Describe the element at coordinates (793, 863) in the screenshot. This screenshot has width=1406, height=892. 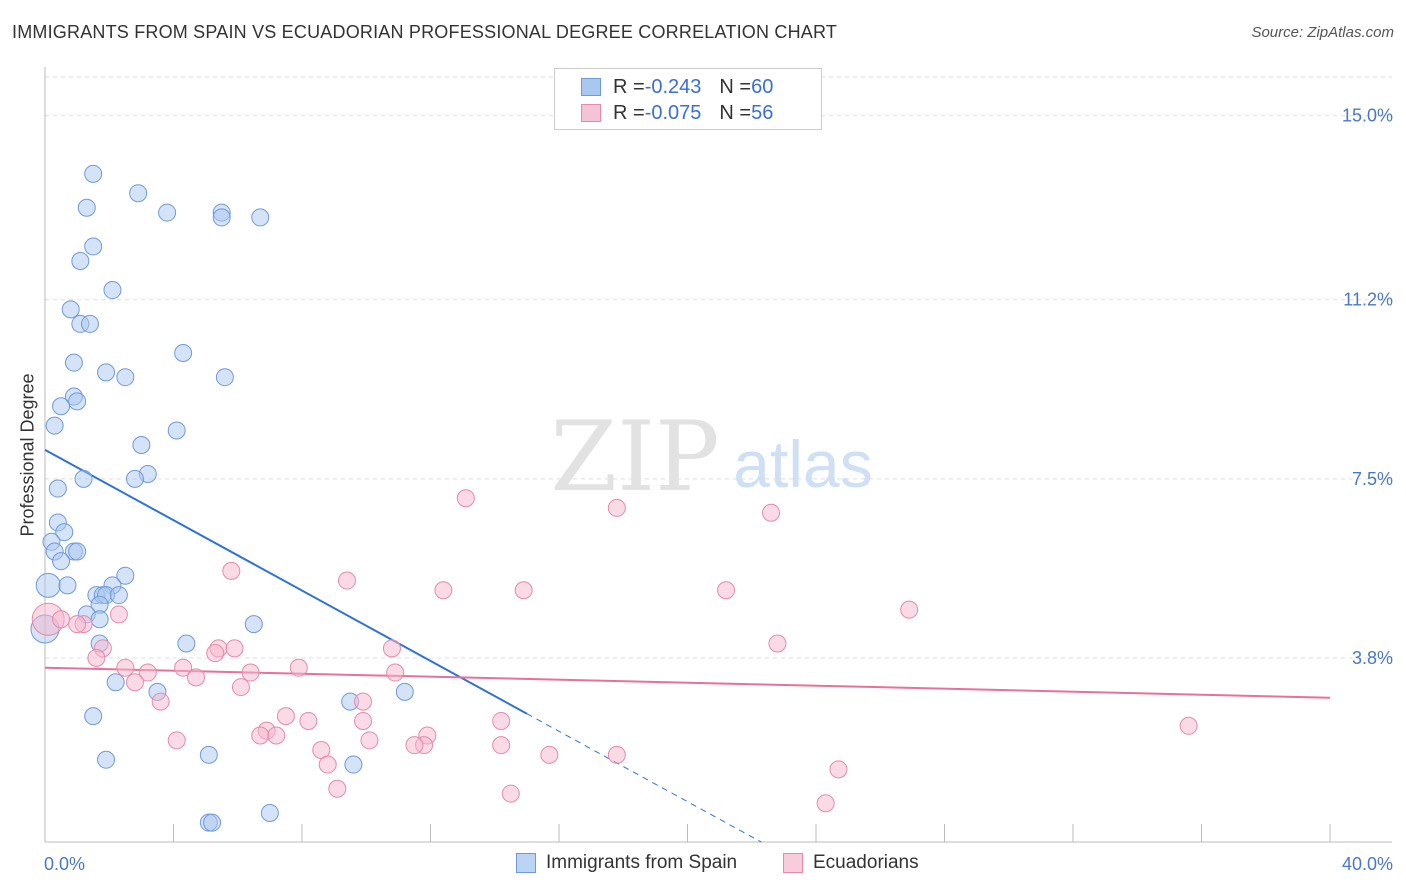
I see `legend-swatch-pink` at that location.